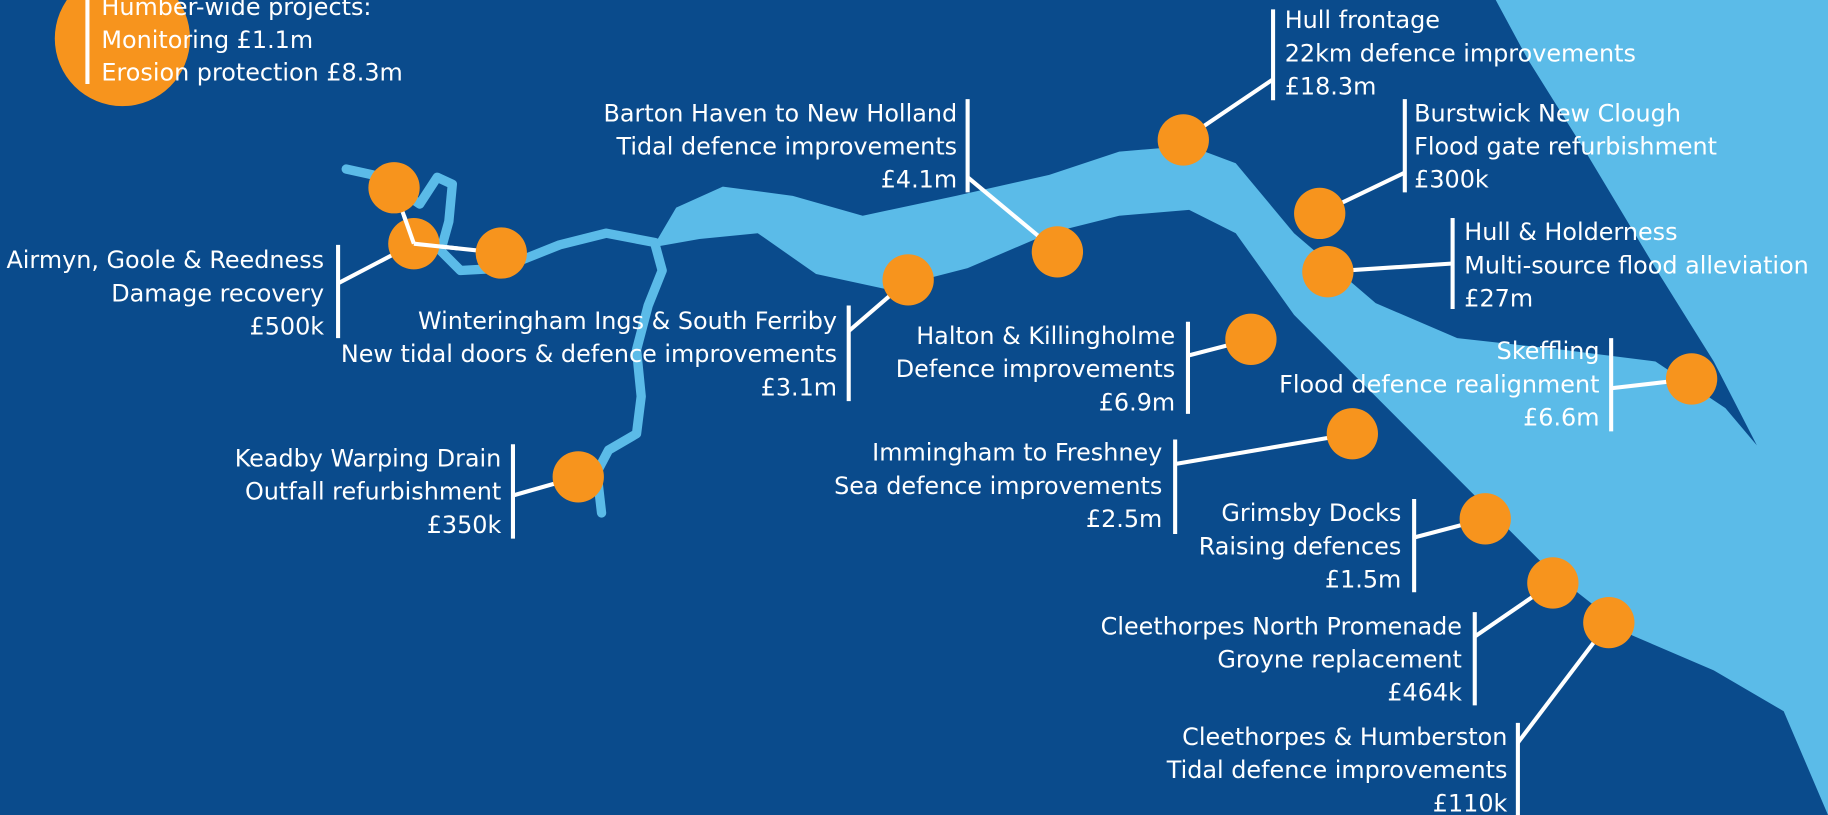  What do you see at coordinates (1570, 232) in the screenshot?
I see `project-name: Hull & Holderness` at bounding box center [1570, 232].